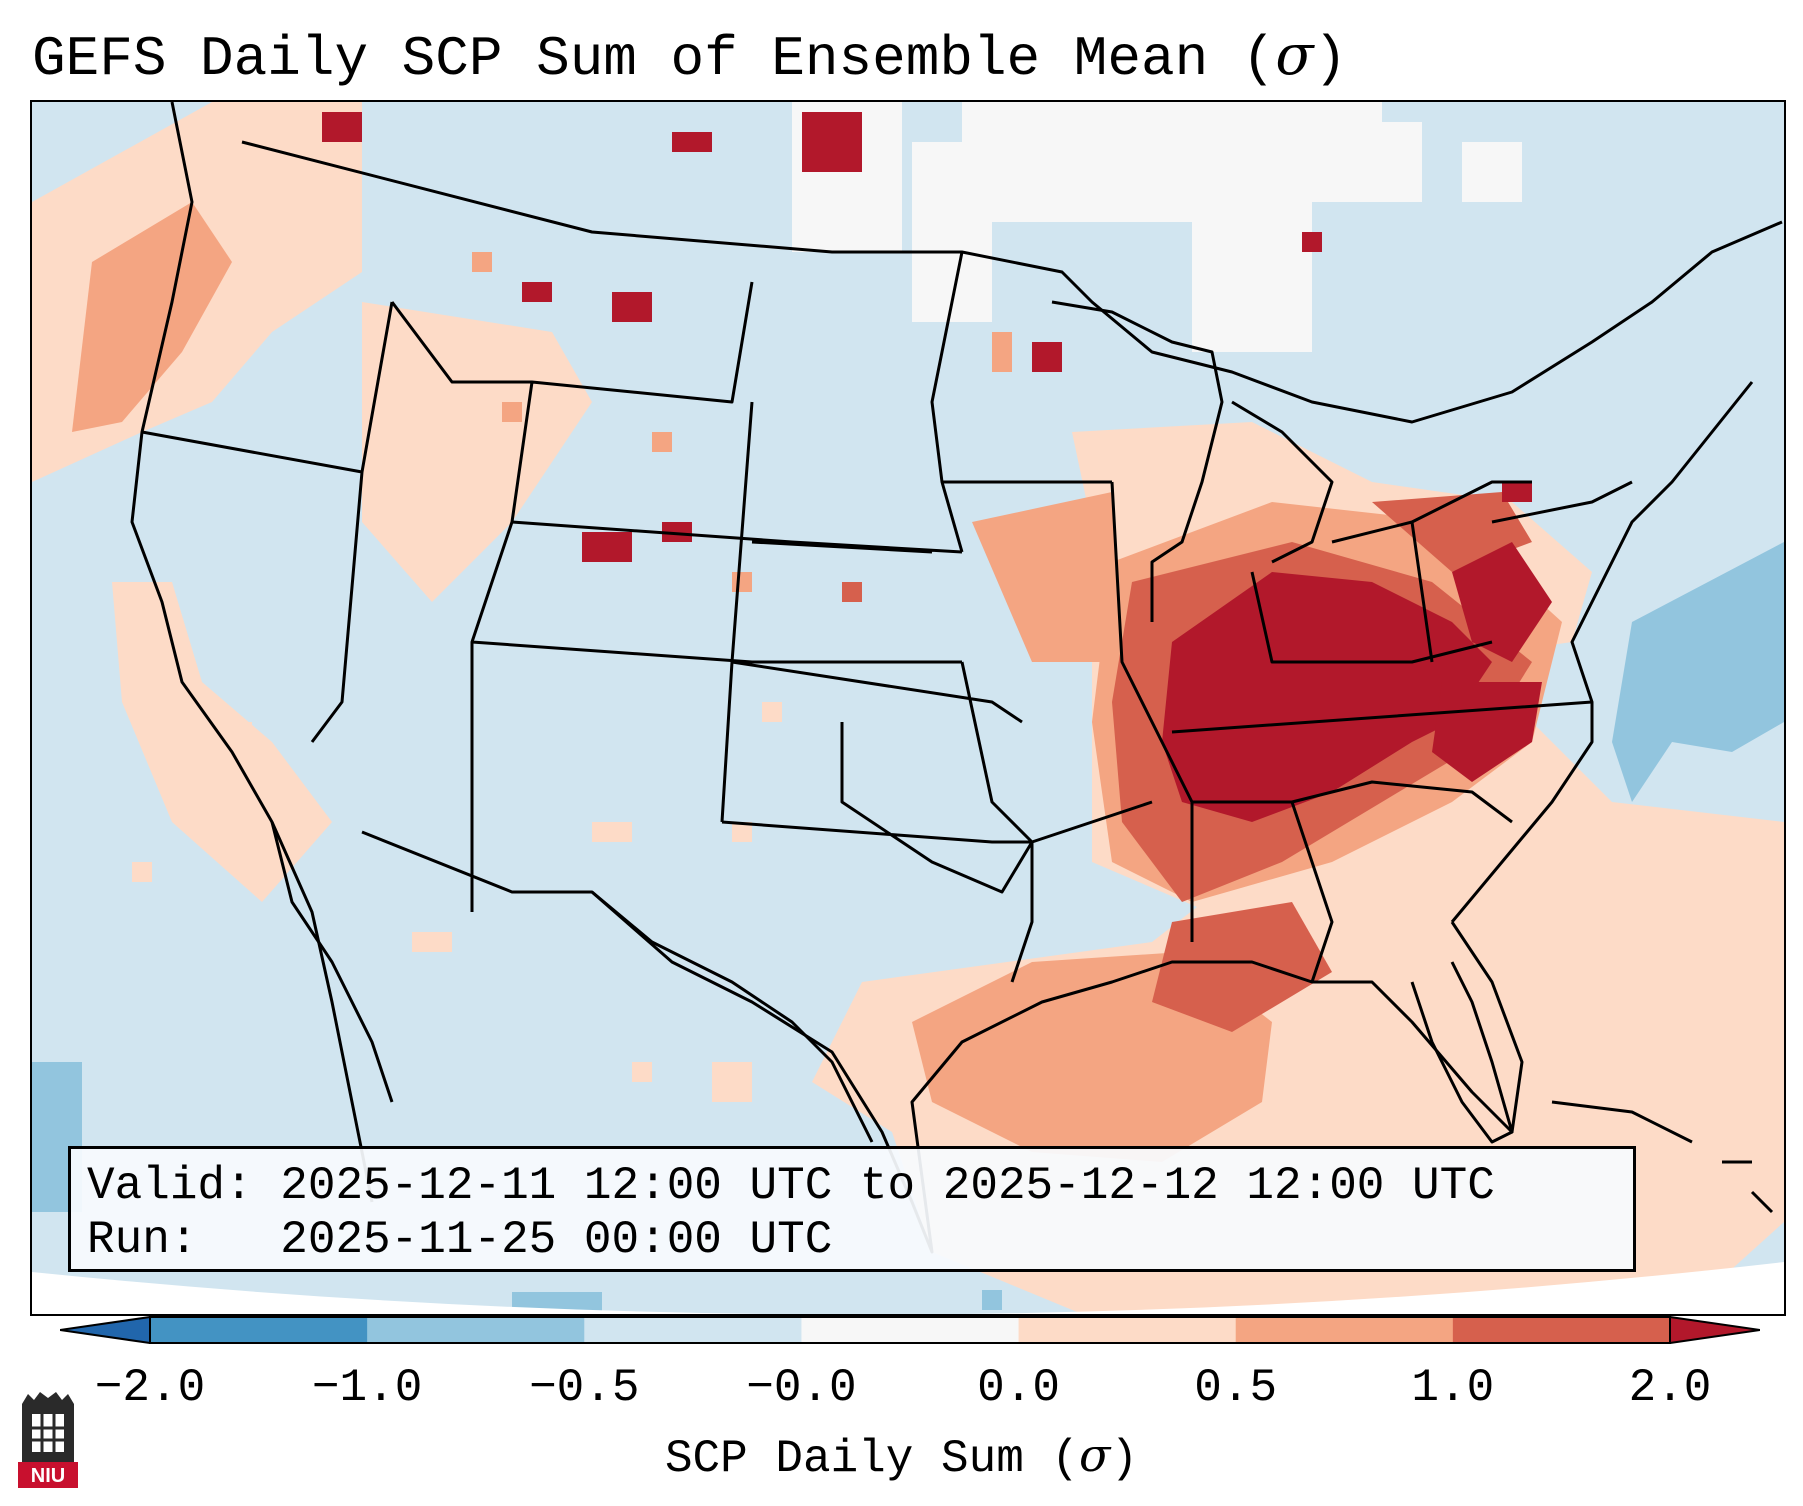  I want to click on colorbar-tick-label: −0.5, so click(584, 1388).